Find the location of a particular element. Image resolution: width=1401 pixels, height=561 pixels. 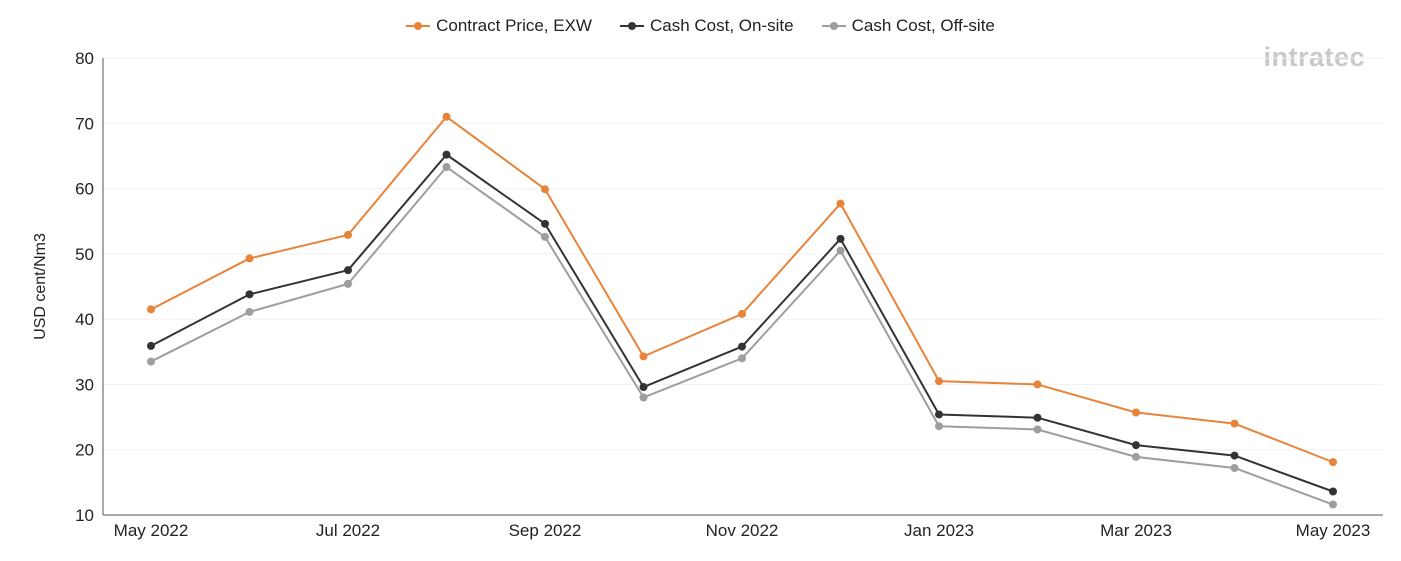

intratec-logo: intratec is located at coordinates (1314, 57).